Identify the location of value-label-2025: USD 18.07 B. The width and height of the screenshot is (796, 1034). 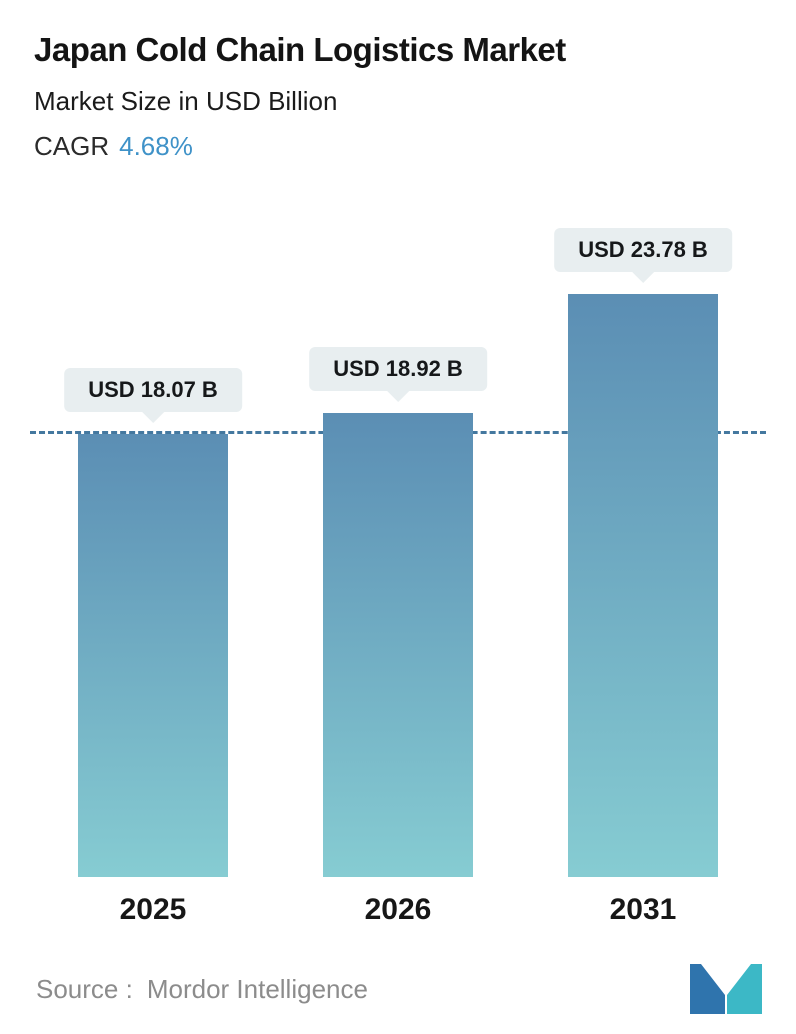
(153, 390).